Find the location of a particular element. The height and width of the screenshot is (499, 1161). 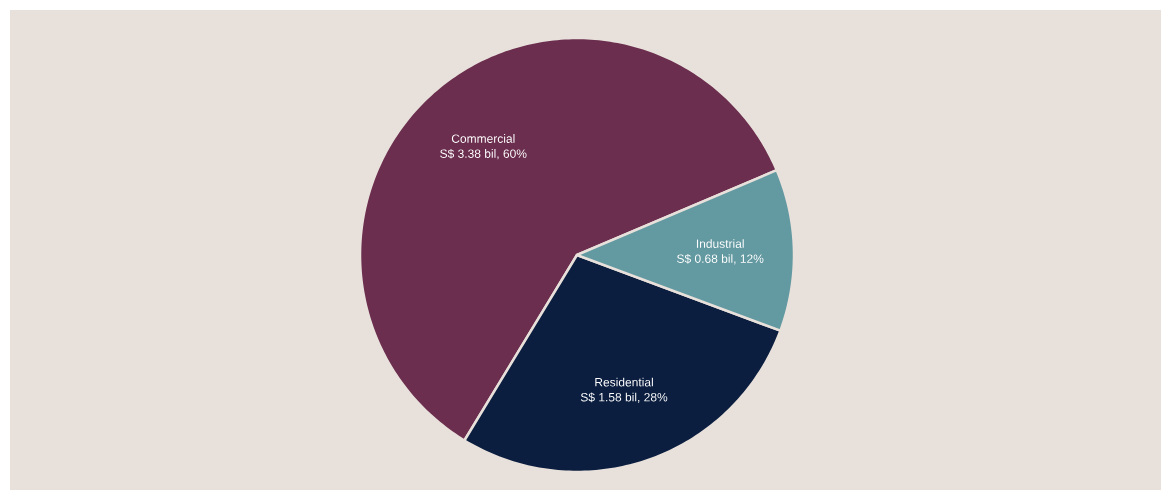

data-label: S$ 1.58 bil, 28% is located at coordinates (624, 397).